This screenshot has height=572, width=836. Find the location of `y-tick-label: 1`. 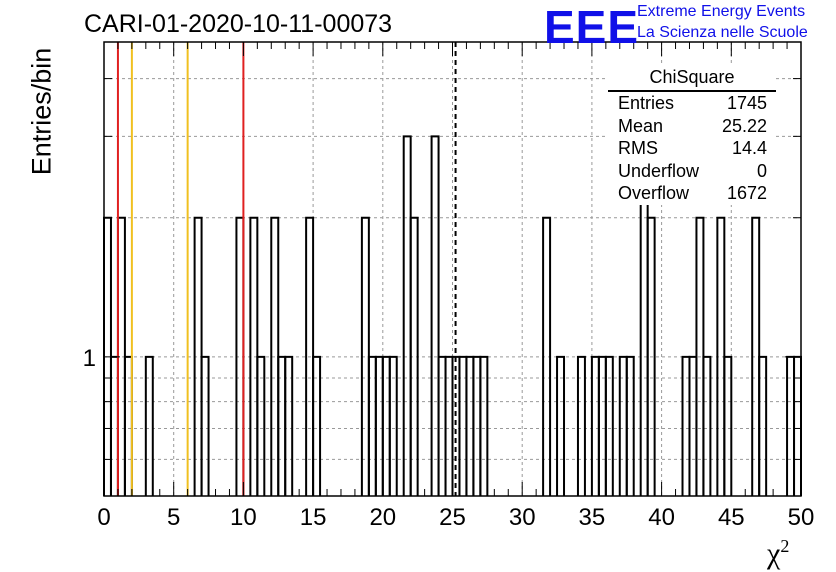

y-tick-label: 1 is located at coordinates (89, 358).